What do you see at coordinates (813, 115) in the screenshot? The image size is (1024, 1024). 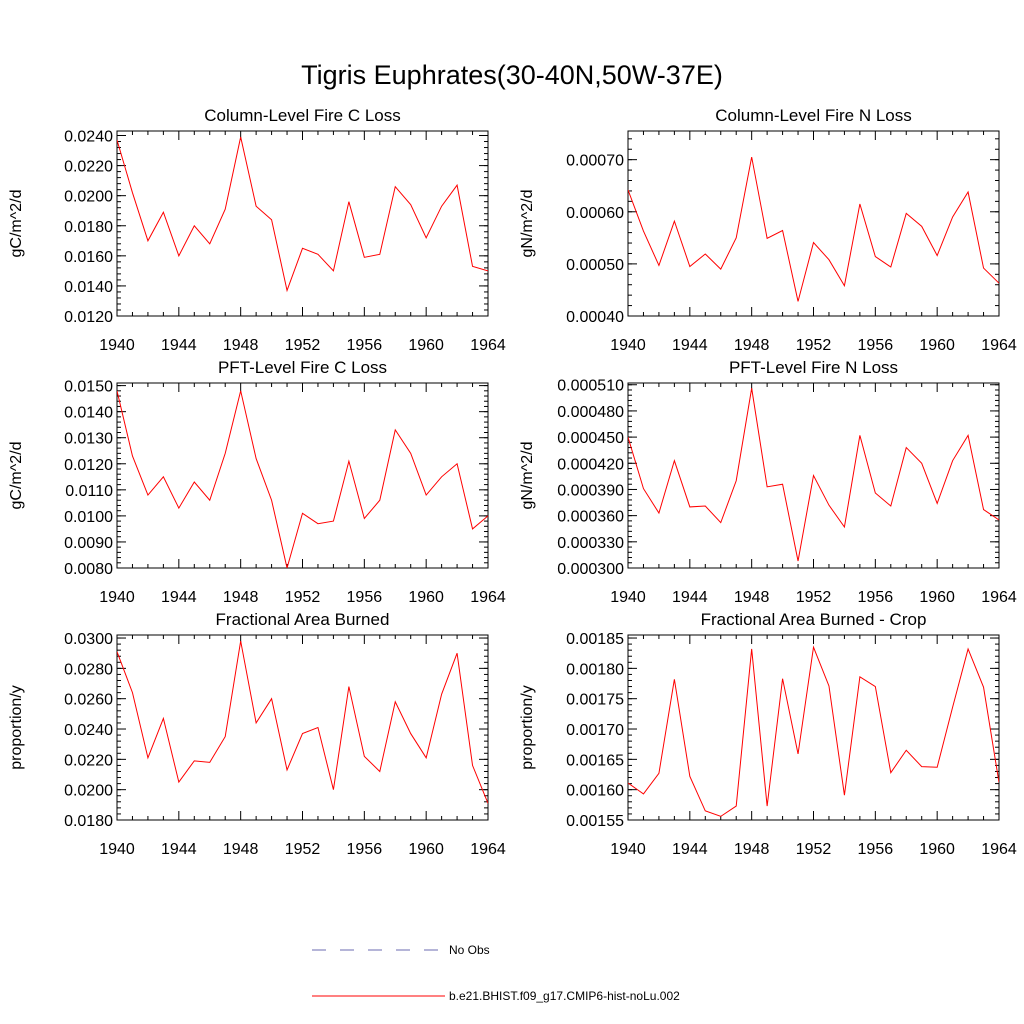 I see `panel-title: Column-Level Fire N Loss` at bounding box center [813, 115].